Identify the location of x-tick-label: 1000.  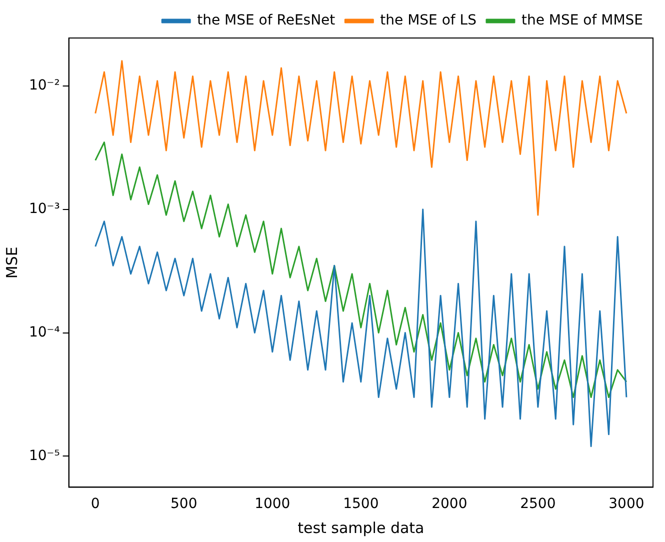
(272, 504).